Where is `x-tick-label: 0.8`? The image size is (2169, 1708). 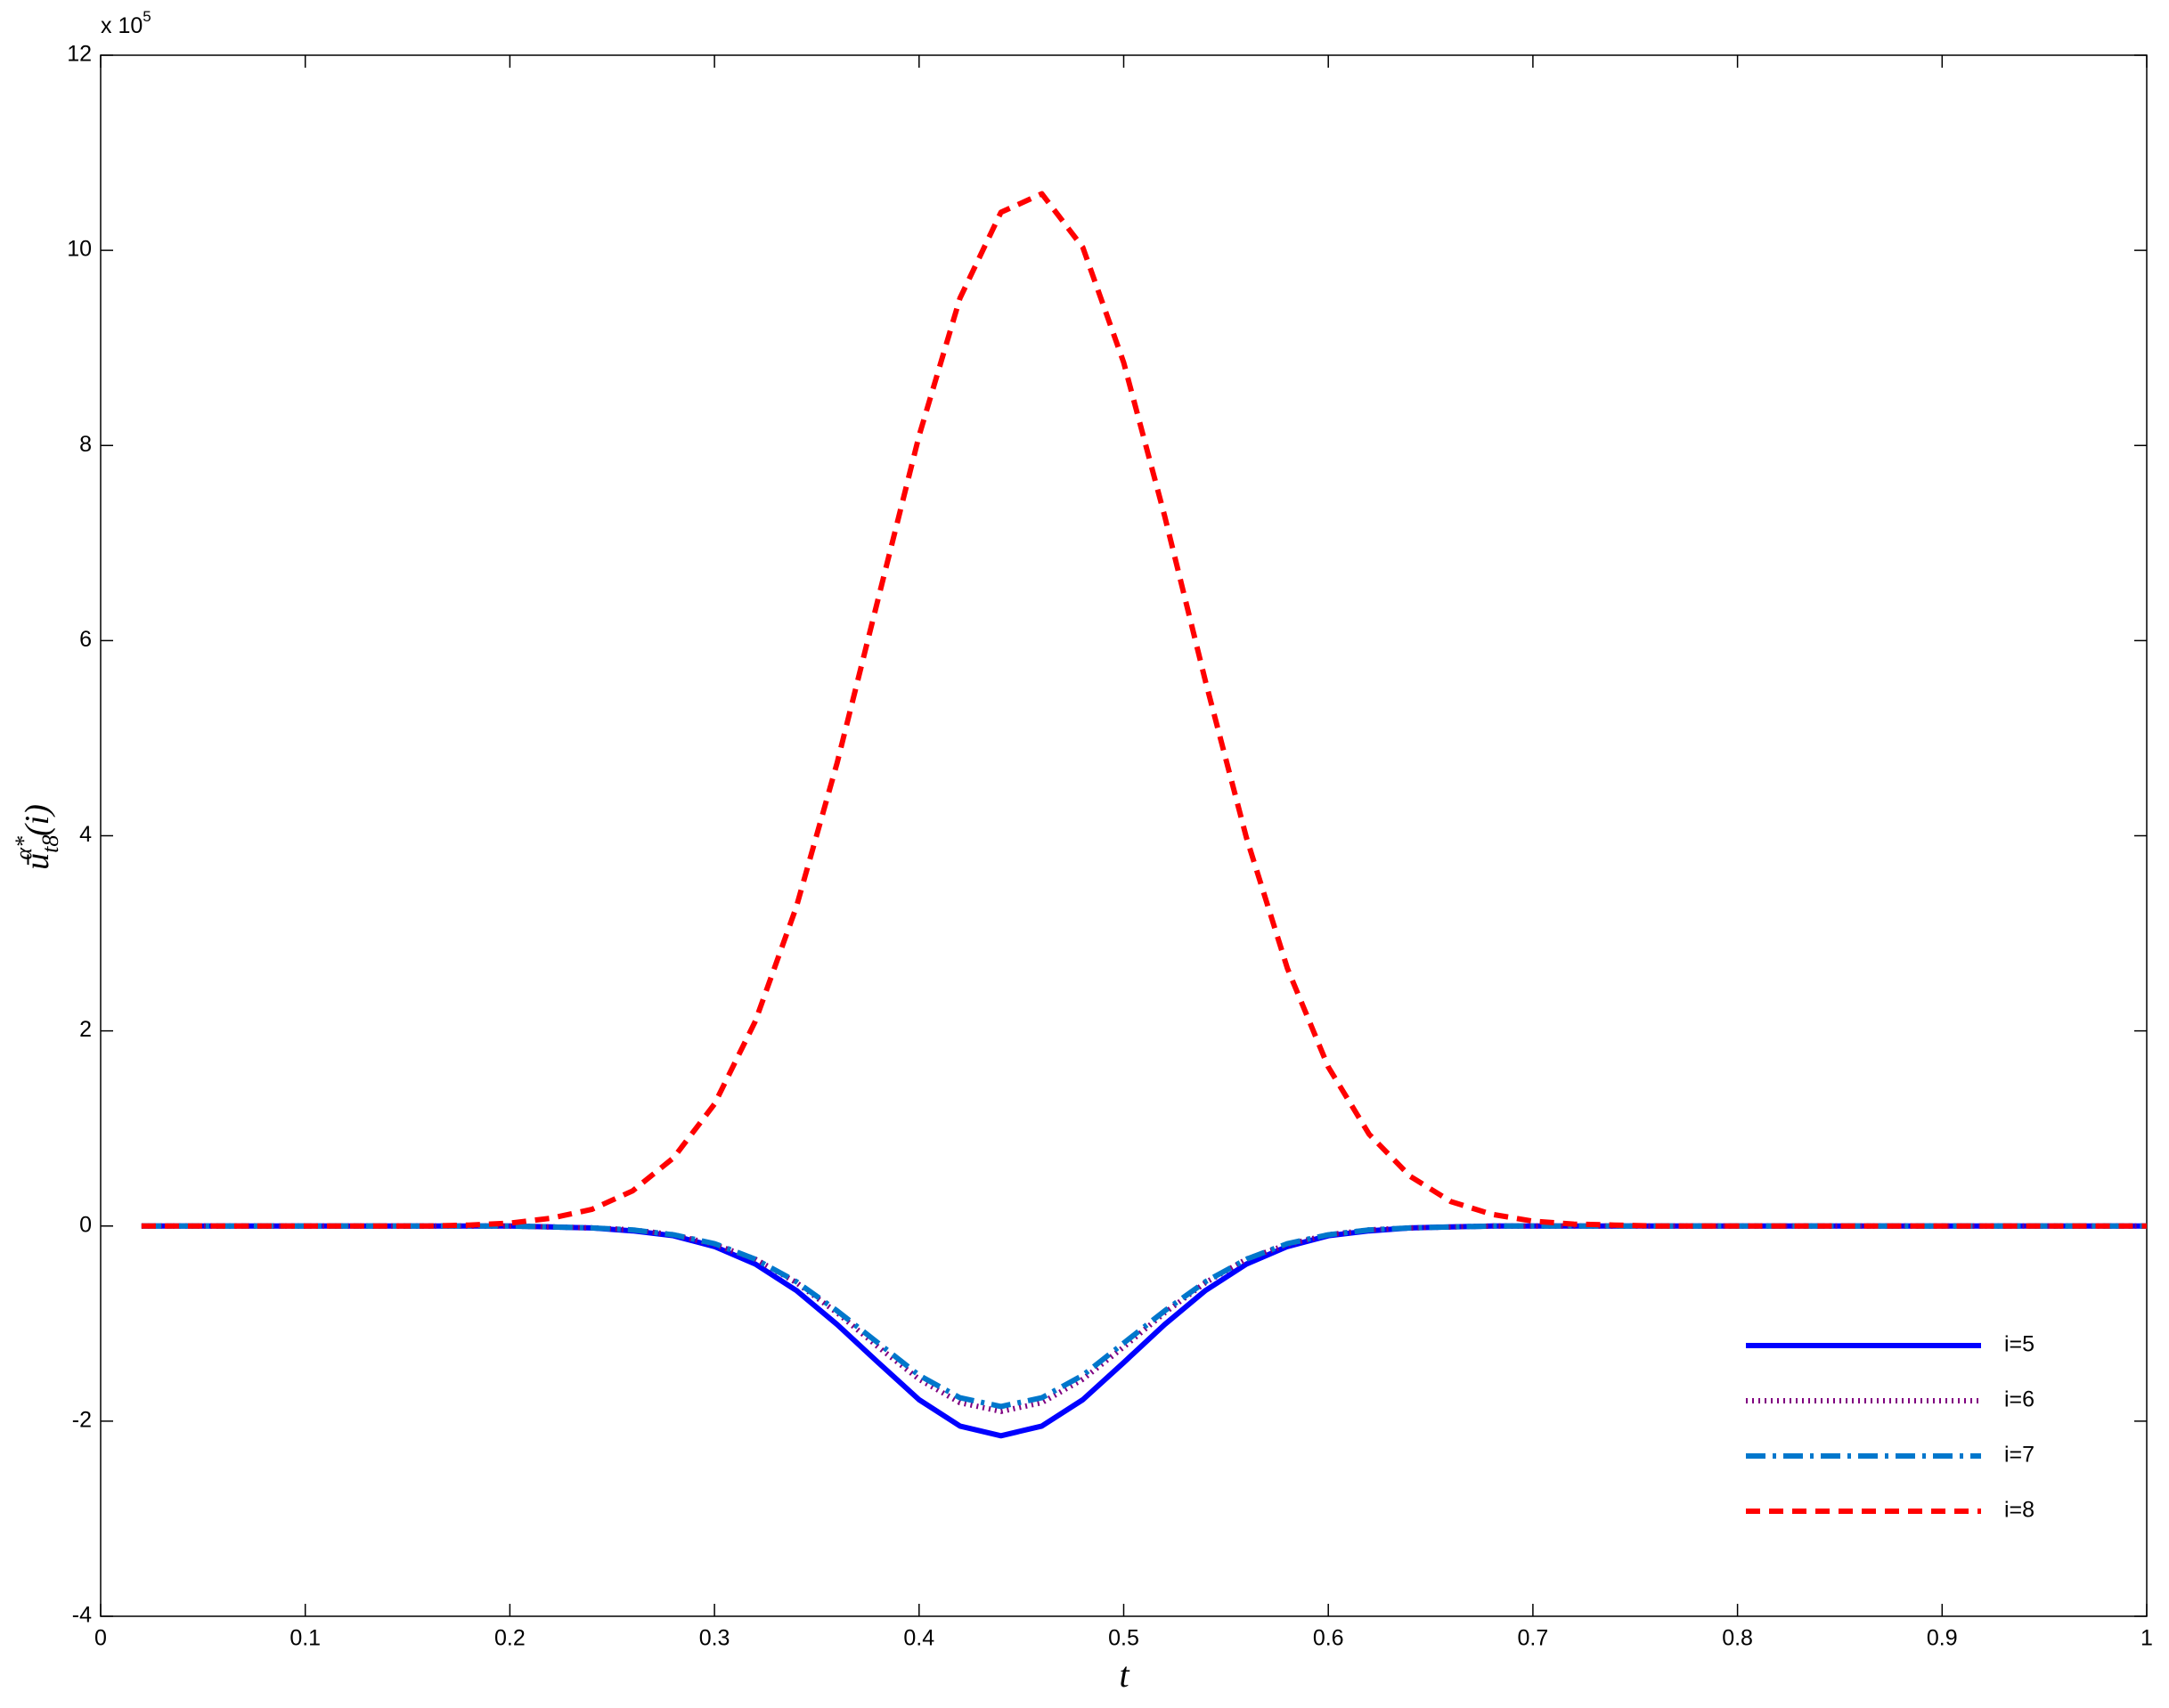
x-tick-label: 0.8 is located at coordinates (1737, 1638).